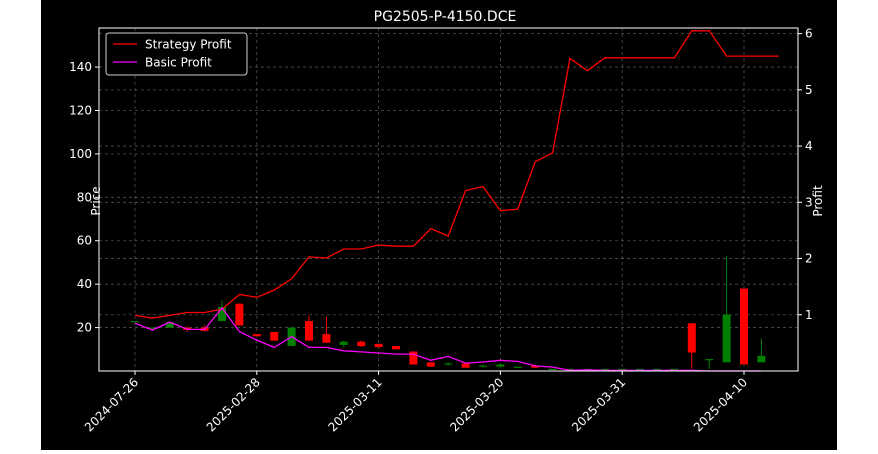  I want to click on left-axis-ticks: 20 40 60 80 100 120 140, so click(84, 197).